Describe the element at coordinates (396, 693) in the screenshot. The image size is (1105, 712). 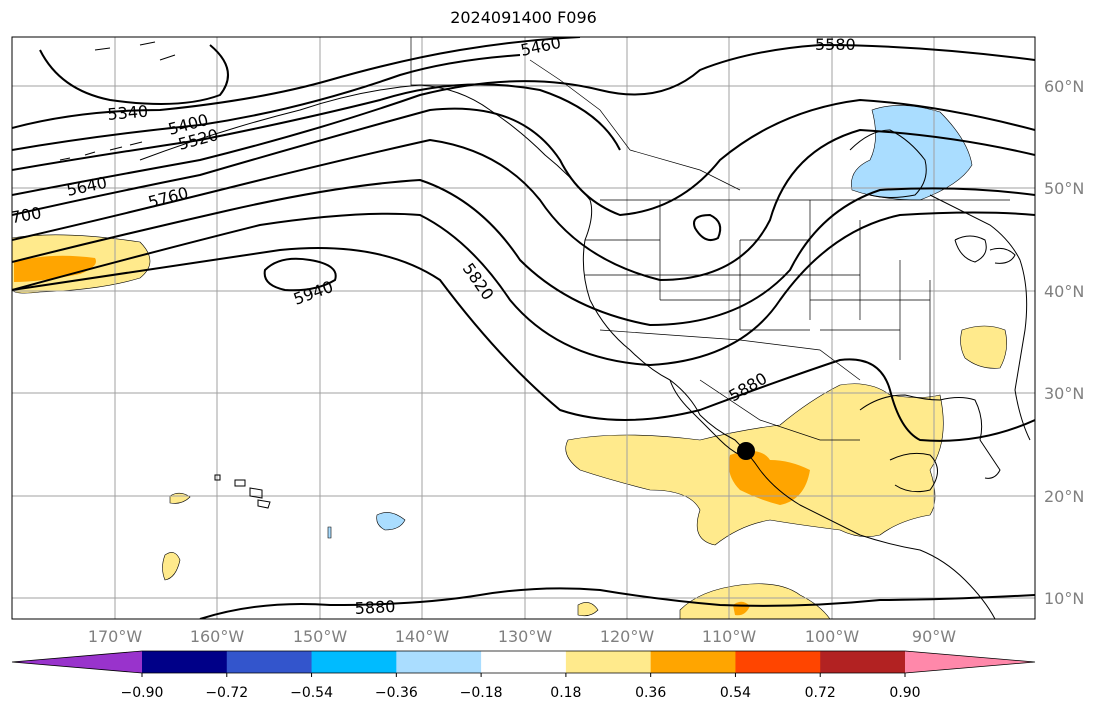
I see `colorbar-tick-label: −0.36` at that location.